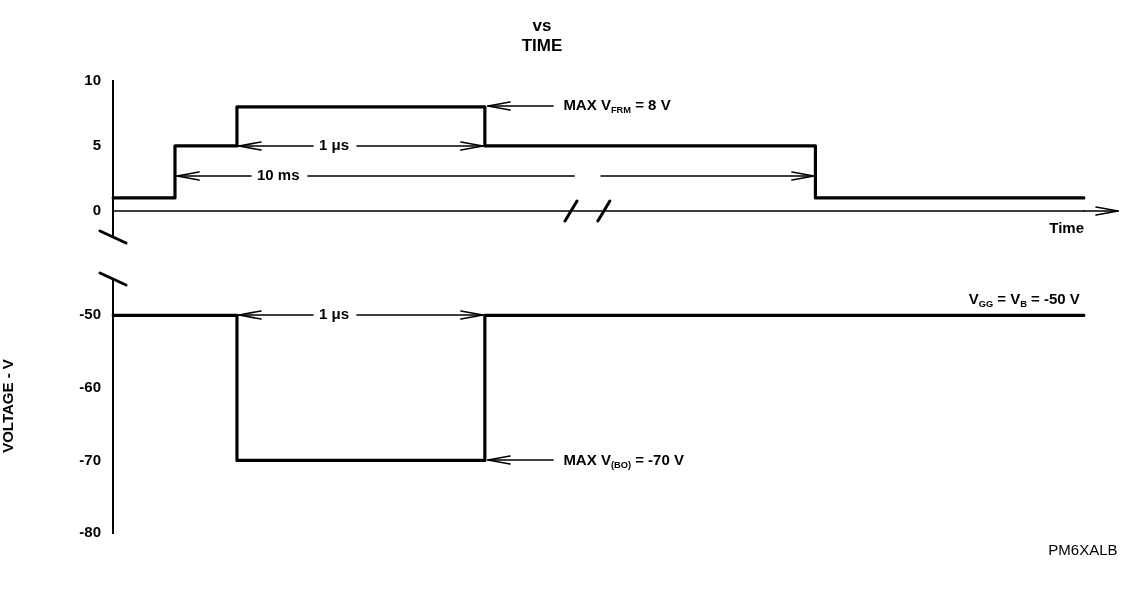 The image size is (1124, 611). I want to click on annotation: 10 ms, so click(278, 174).